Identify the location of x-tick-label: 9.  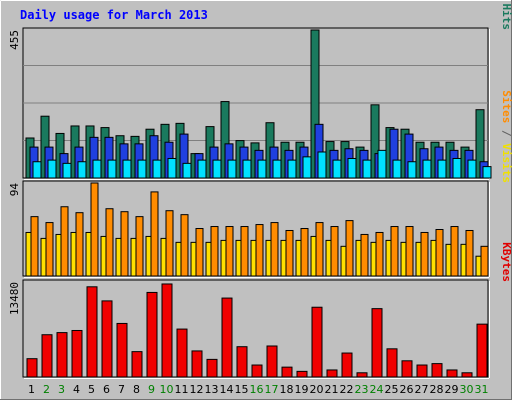
(151, 389).